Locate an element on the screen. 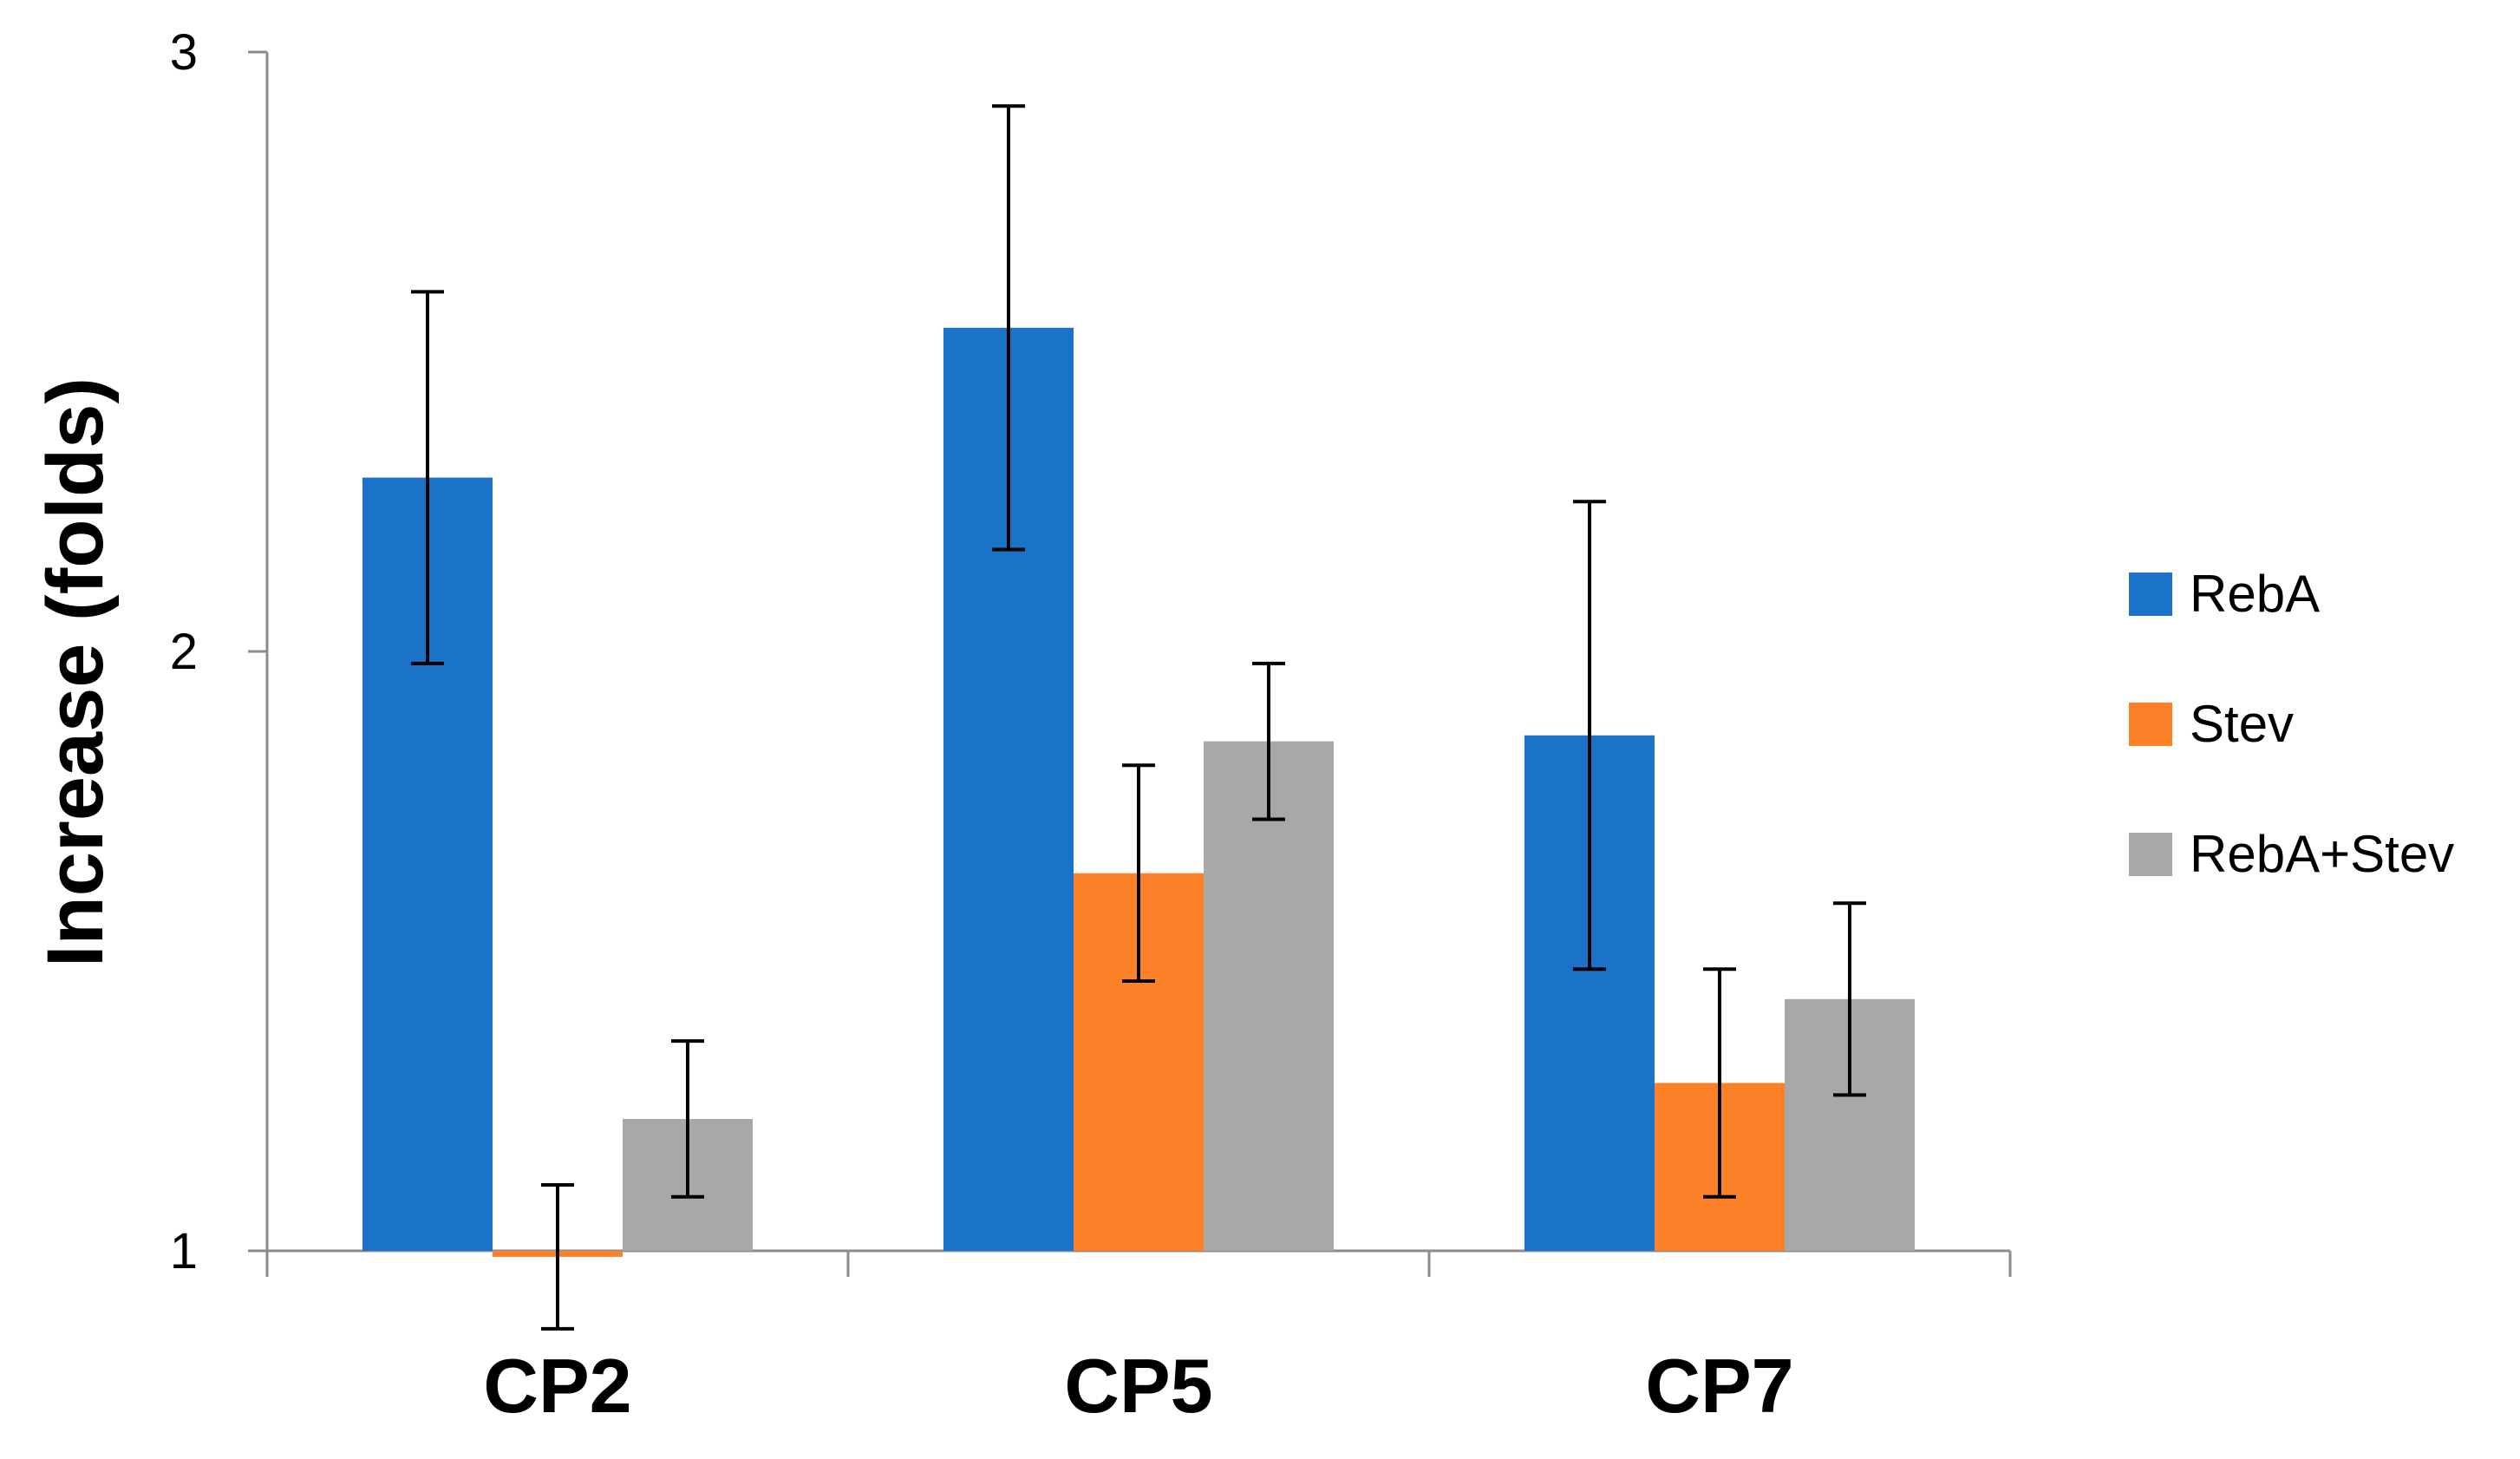  category-labels: CP2 CP5 CP7 is located at coordinates (1138, 1386).